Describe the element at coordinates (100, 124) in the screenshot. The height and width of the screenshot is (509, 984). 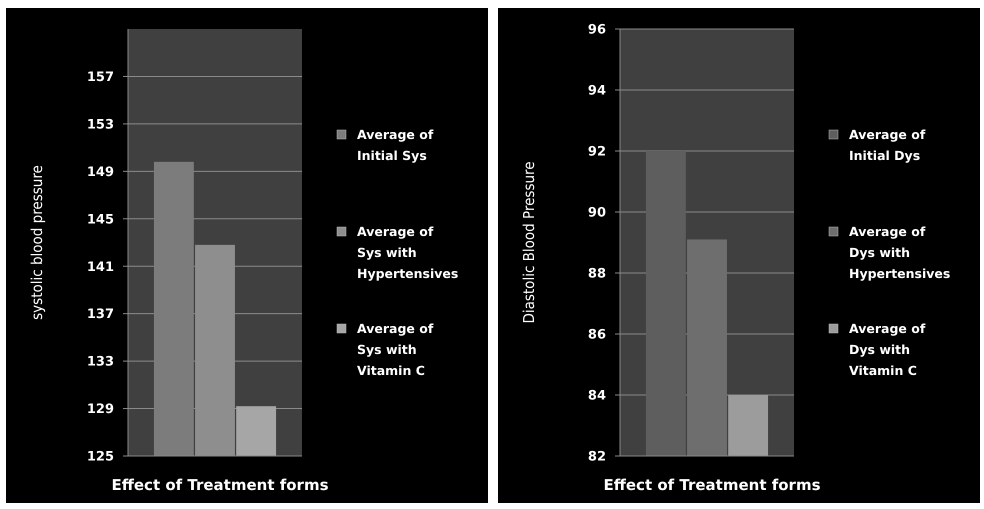
I see `y-tick-label: 153` at that location.